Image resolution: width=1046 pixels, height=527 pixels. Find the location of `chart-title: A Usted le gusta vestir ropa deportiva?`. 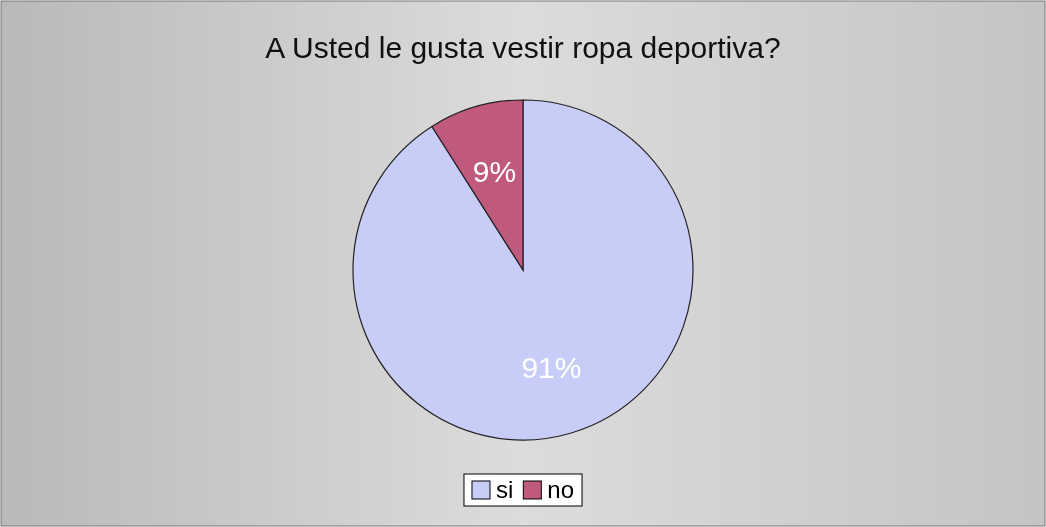

chart-title: A Usted le gusta vestir ropa deportiva? is located at coordinates (523, 47).